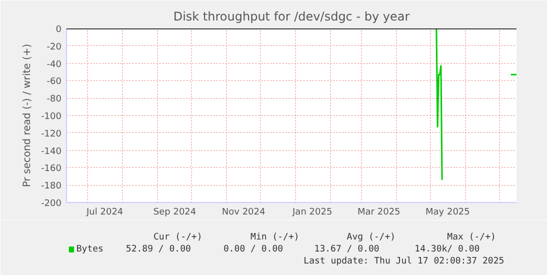 The height and width of the screenshot is (275, 547). What do you see at coordinates (51, 134) in the screenshot?
I see `y-tick-label: -120` at bounding box center [51, 134].